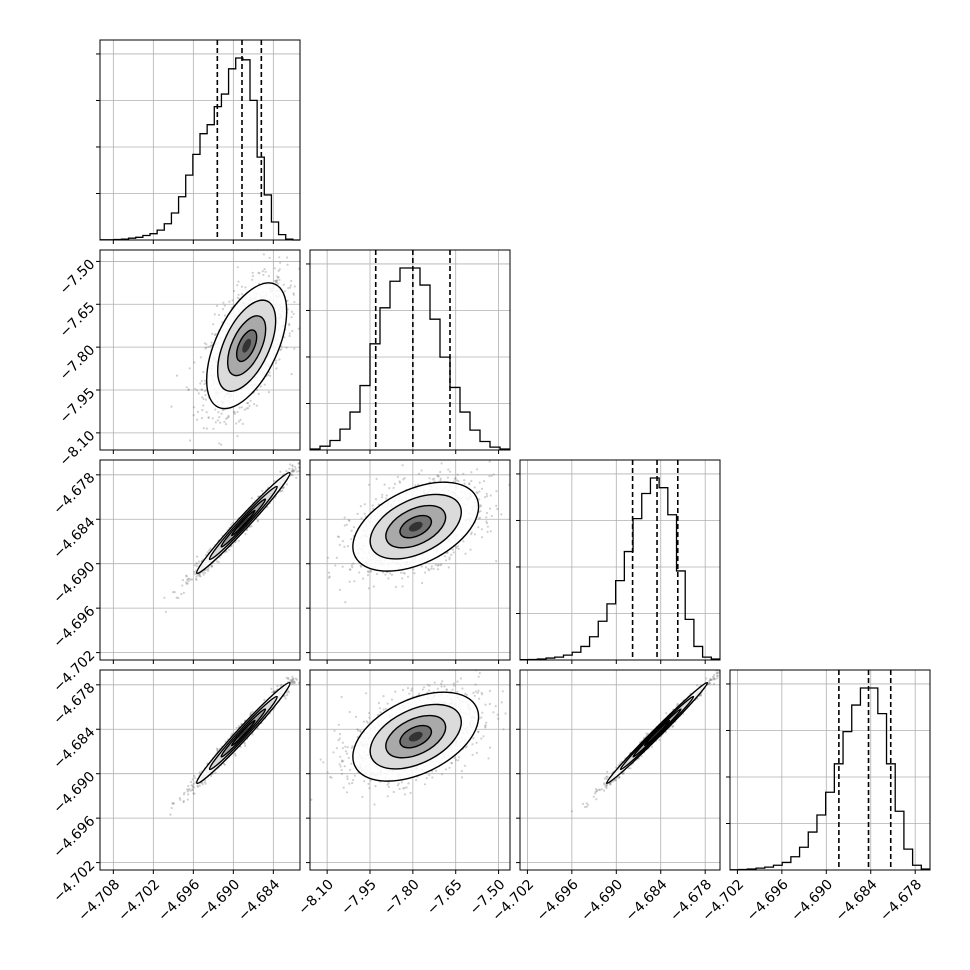  I want to click on panel-border, so click(620, 560).